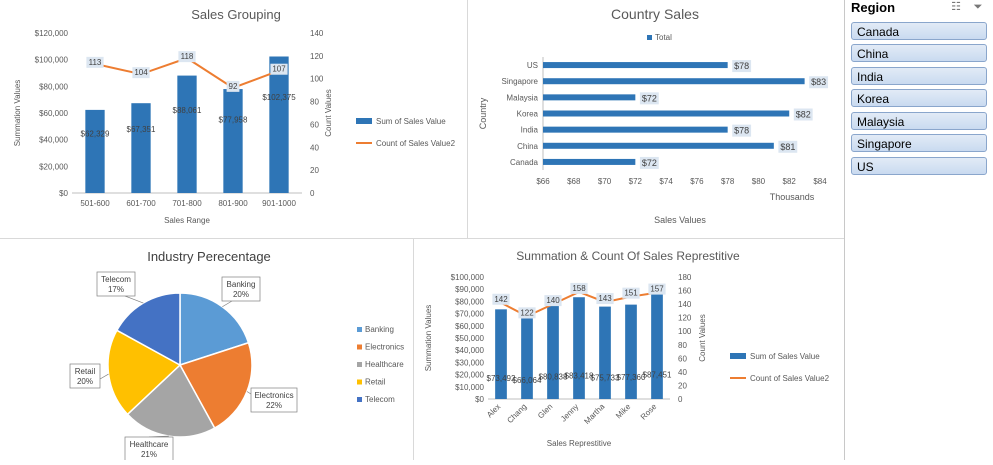 The image size is (993, 465). Describe the element at coordinates (636, 181) in the screenshot. I see `x-tick-label: $72` at that location.